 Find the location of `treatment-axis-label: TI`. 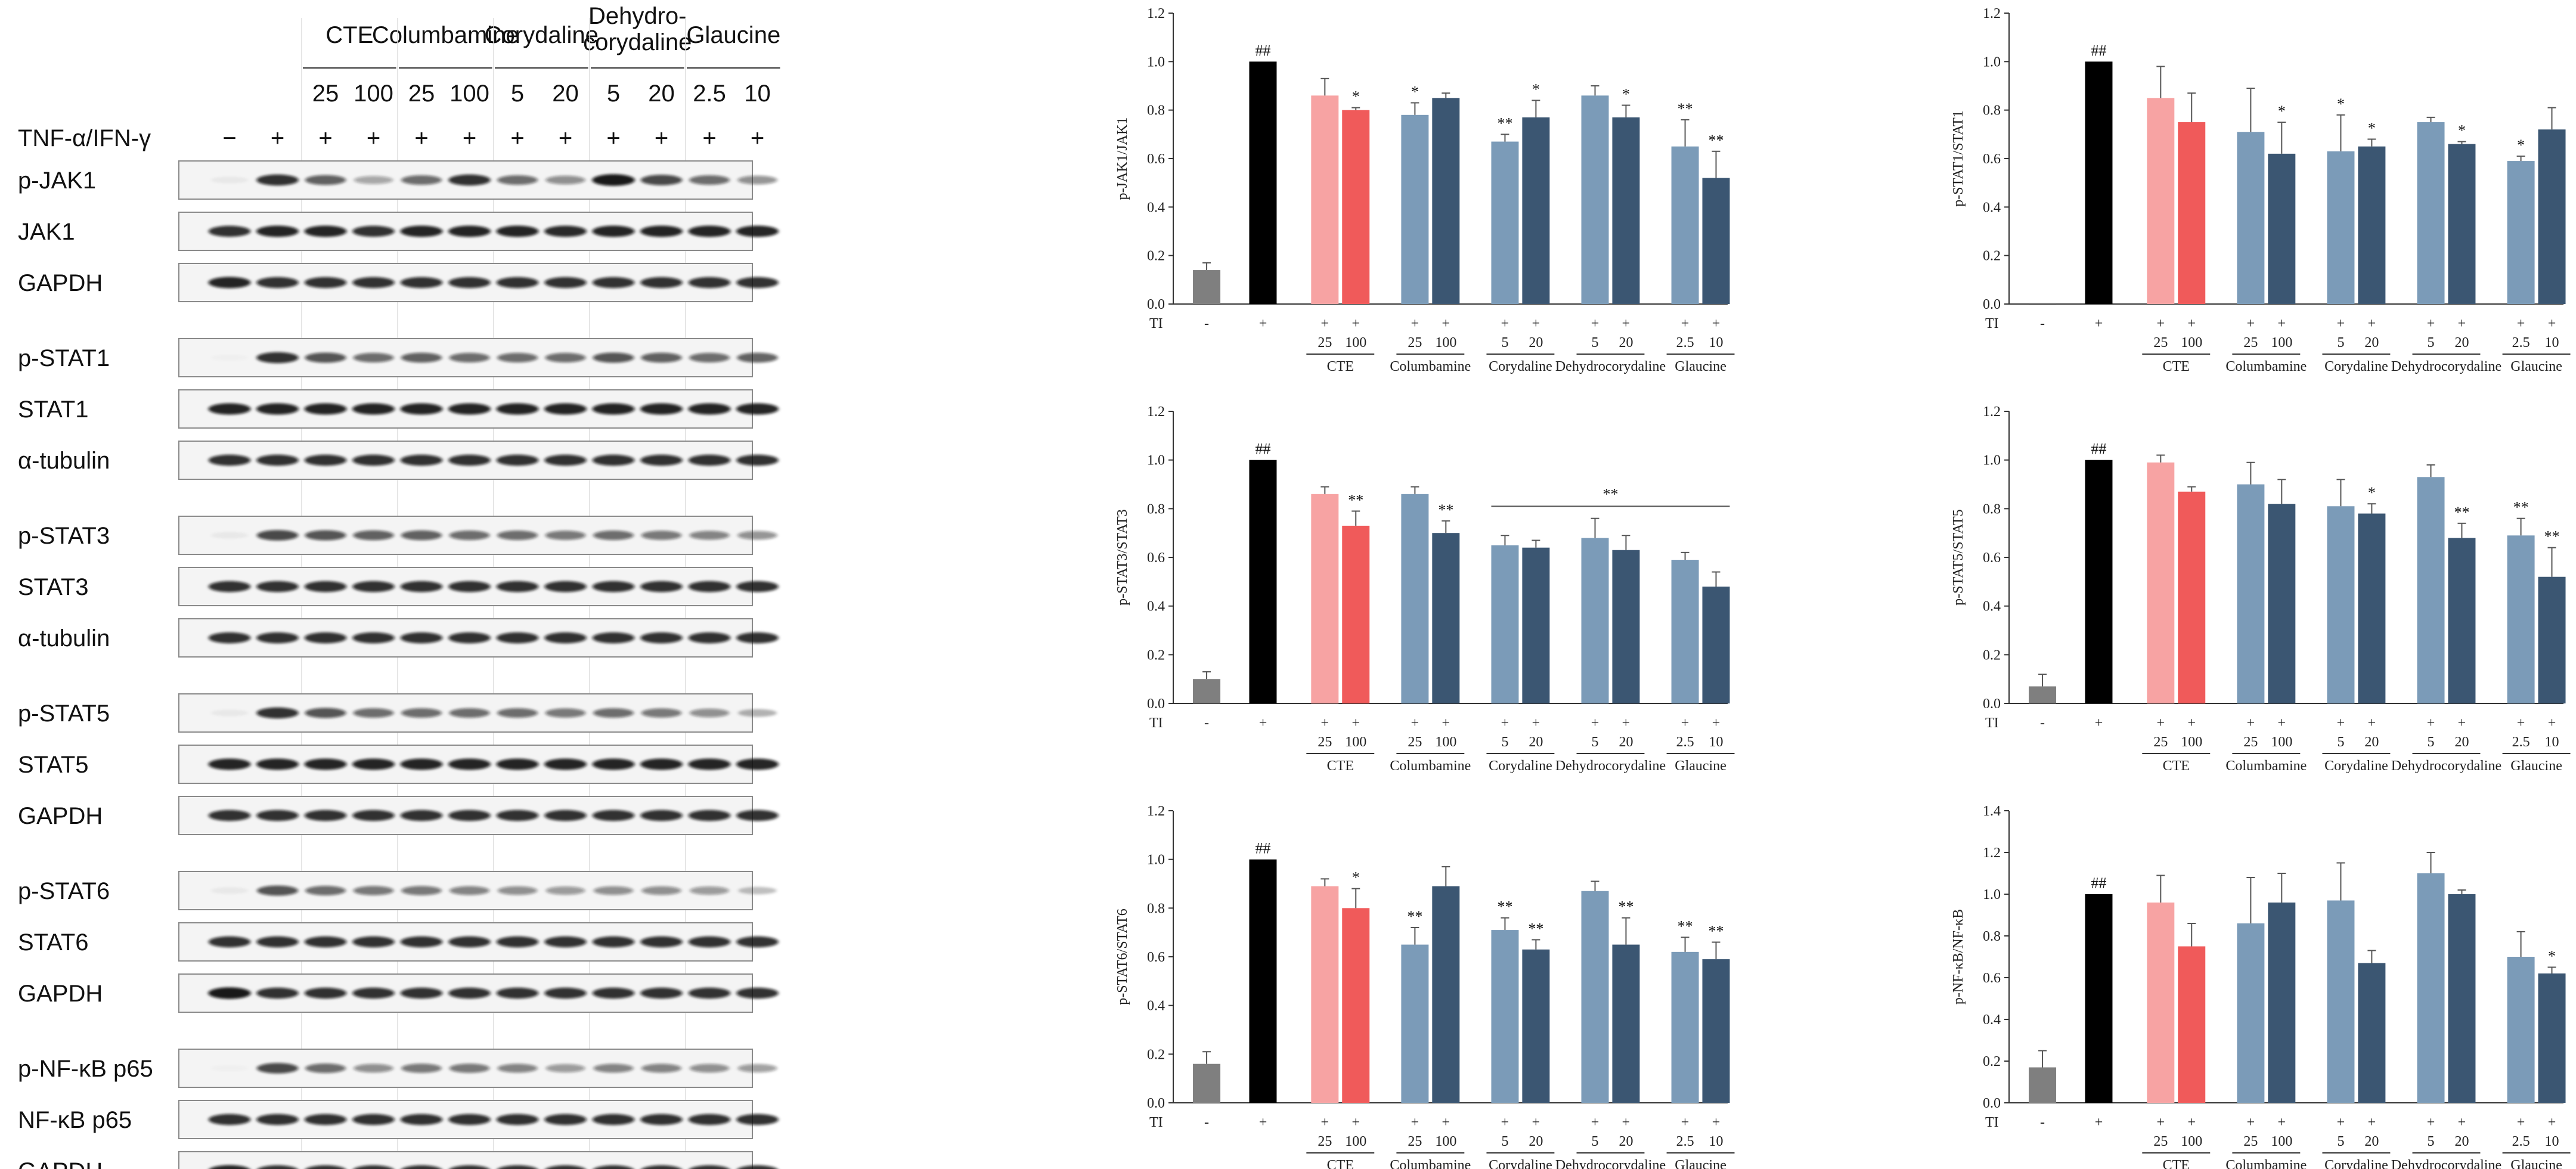

treatment-axis-label: TI is located at coordinates (1992, 1122).